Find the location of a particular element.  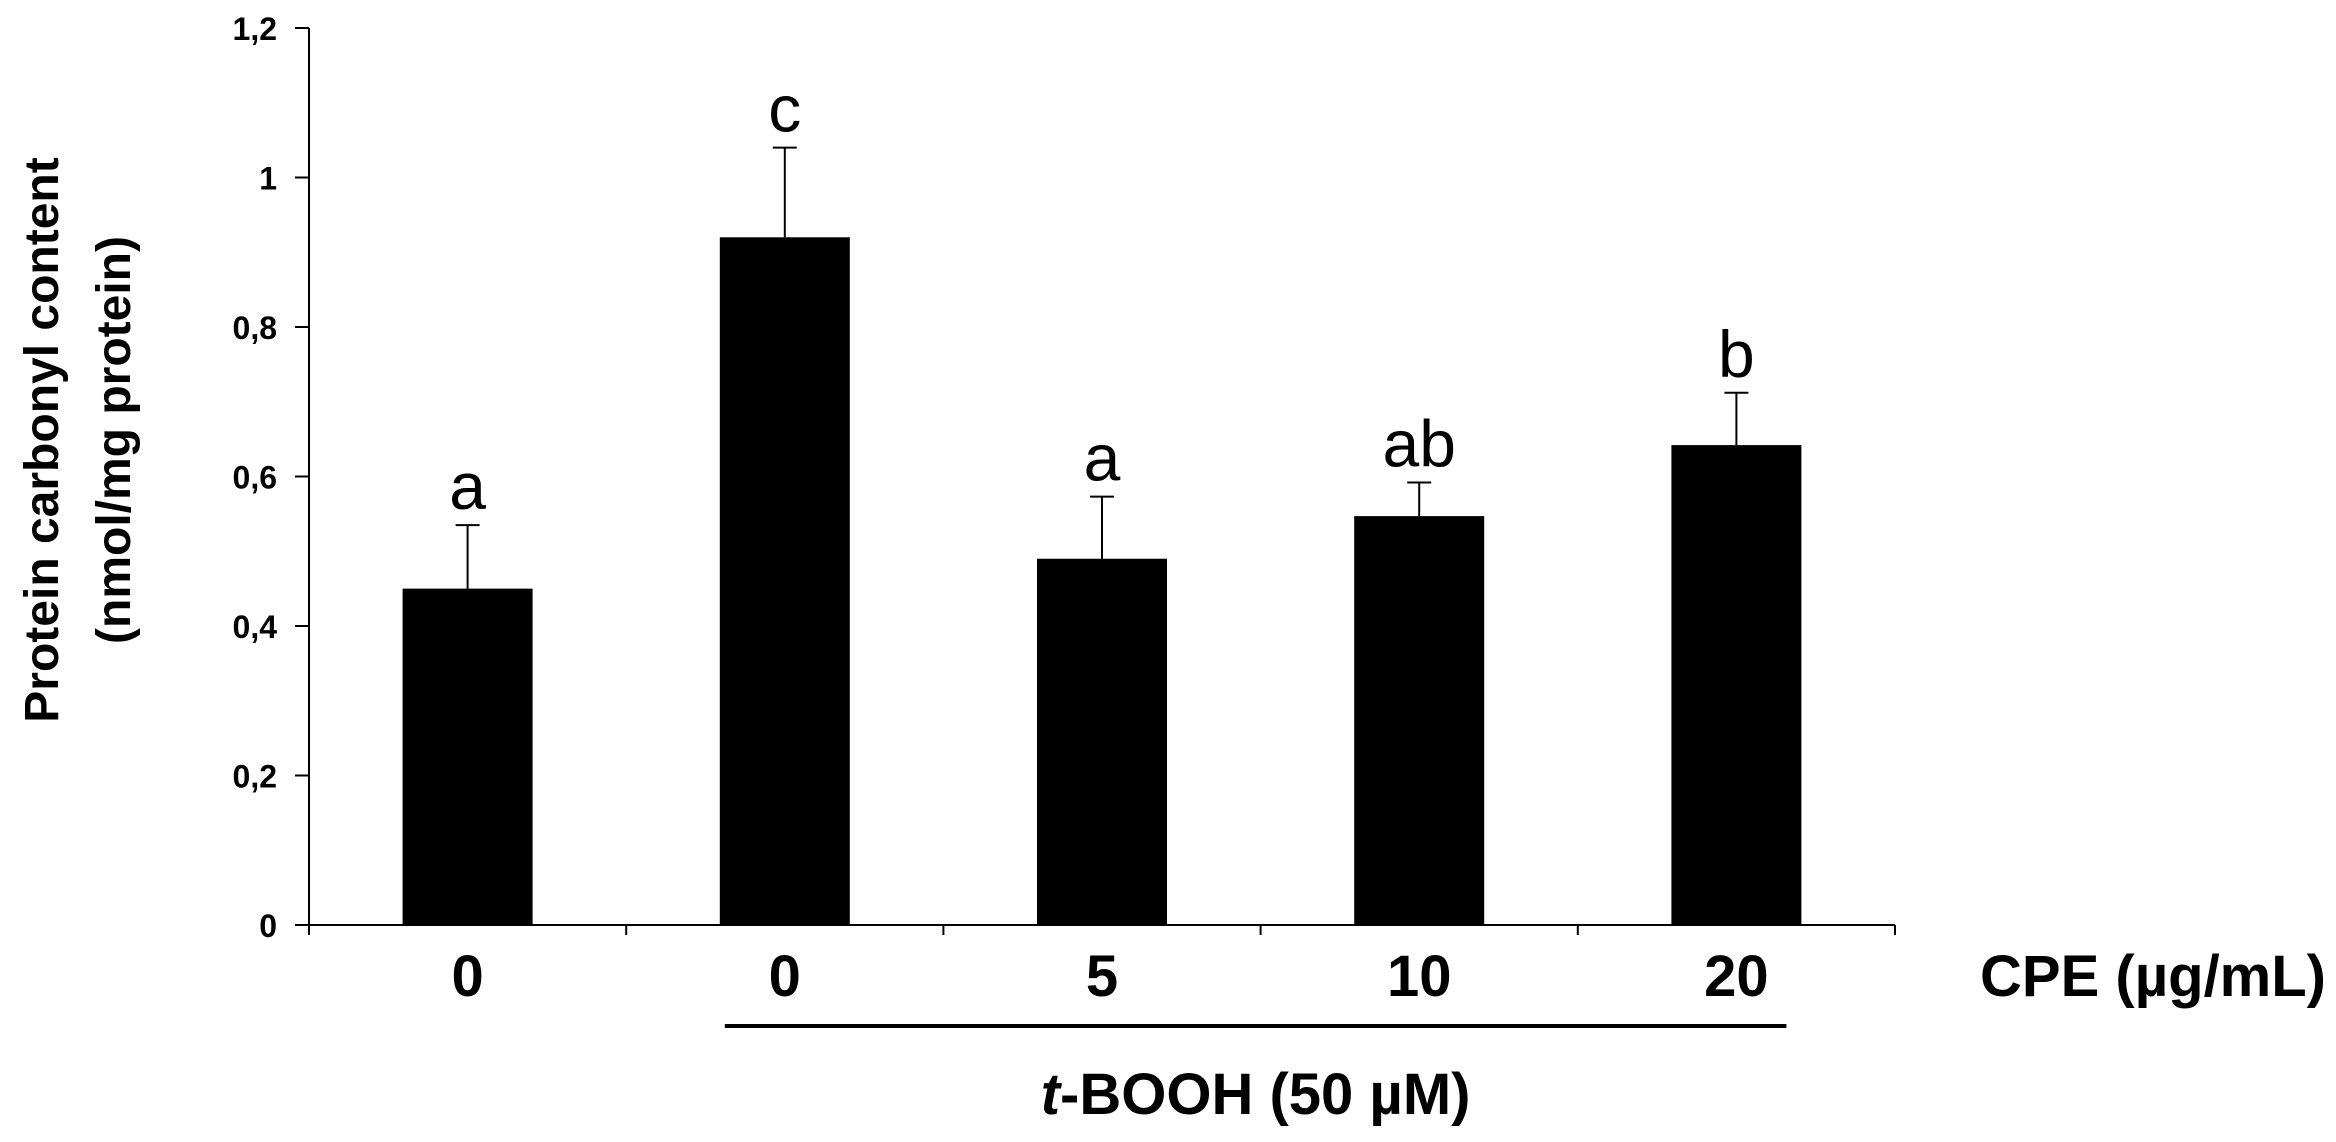

y-axis-title-line2: (nmol/mg protein) is located at coordinates (114, 440).